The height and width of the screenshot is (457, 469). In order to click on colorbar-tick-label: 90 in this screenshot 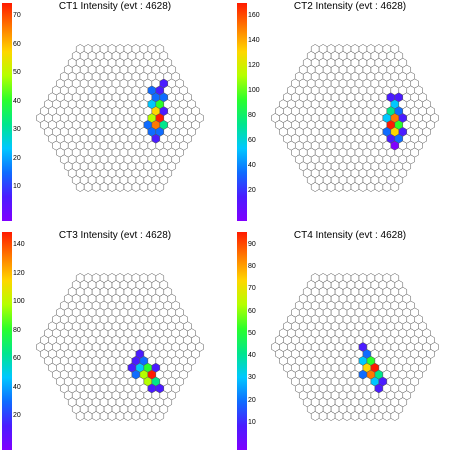, I will do `click(252, 244)`.